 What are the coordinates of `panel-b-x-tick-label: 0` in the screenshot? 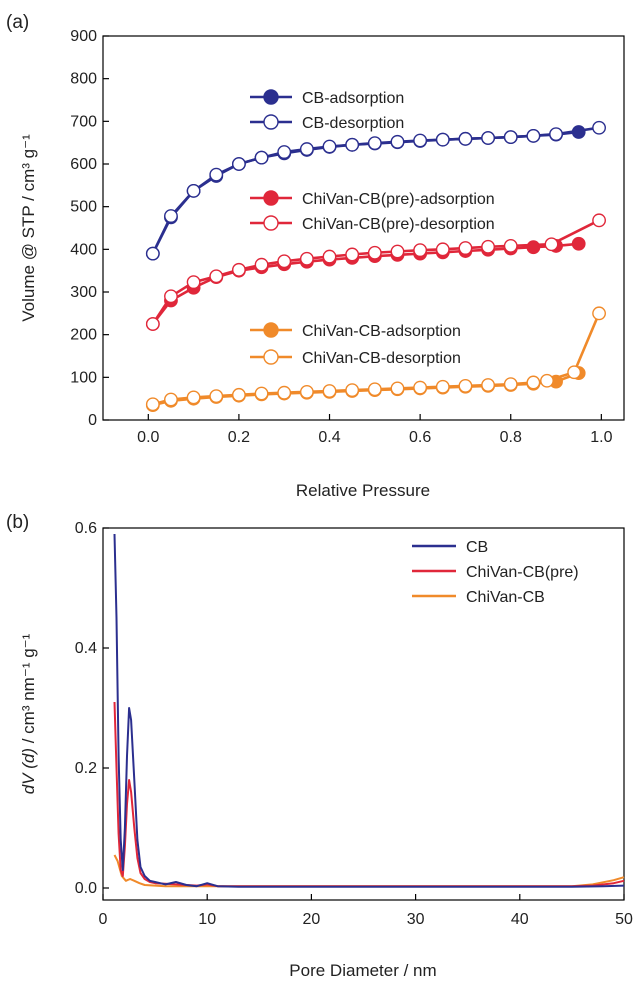 It's located at (103, 919).